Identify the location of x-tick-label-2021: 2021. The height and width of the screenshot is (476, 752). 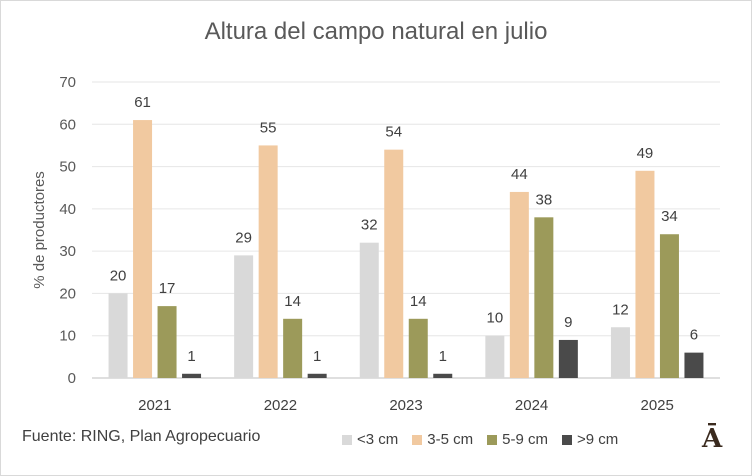
(154, 405).